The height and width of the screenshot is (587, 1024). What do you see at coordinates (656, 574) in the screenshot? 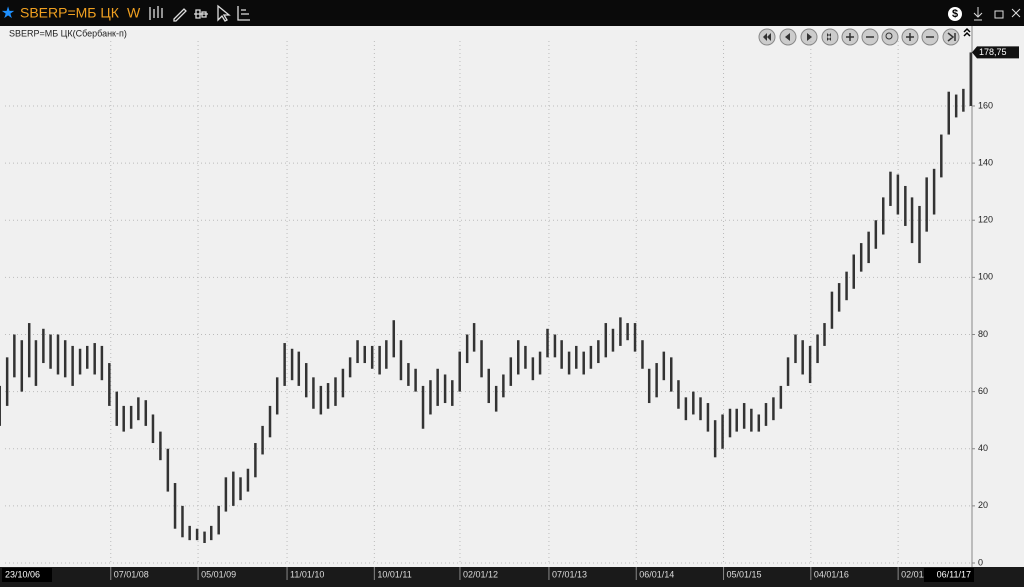
I see `x-tick-label: 06/01/14` at bounding box center [656, 574].